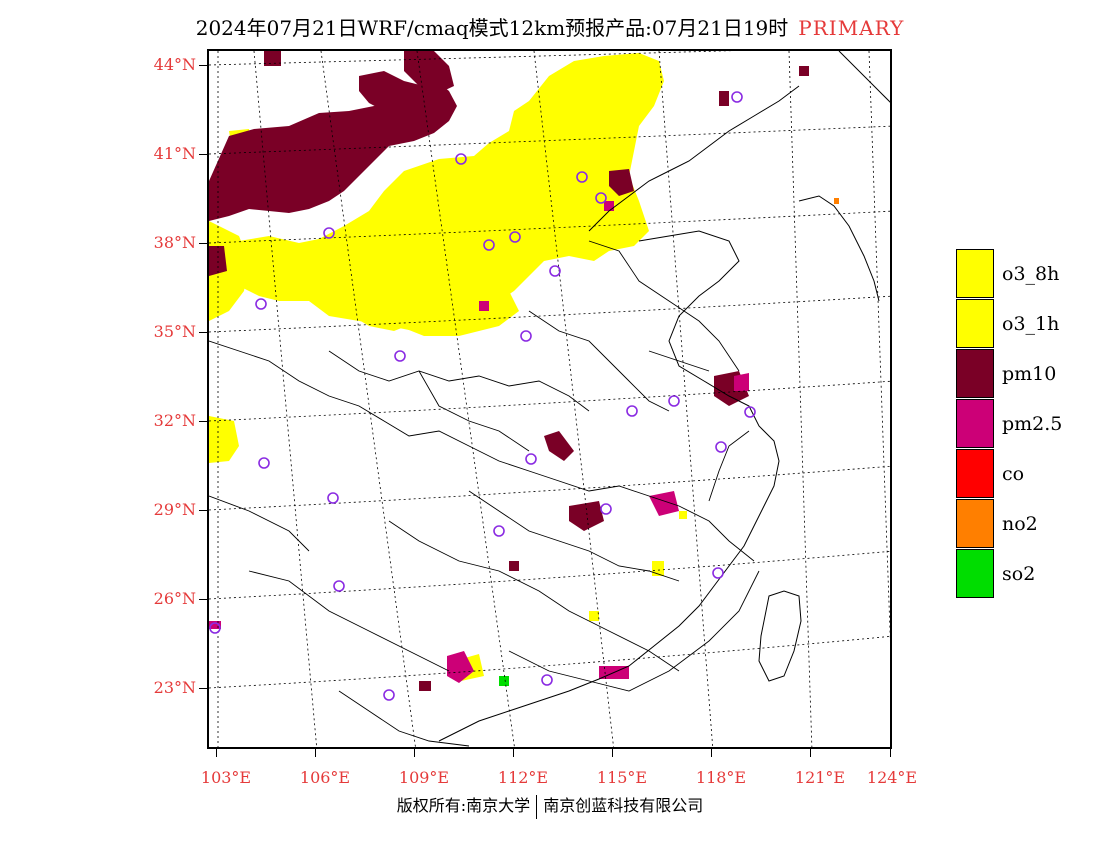 Image resolution: width=1100 pixels, height=850 pixels. What do you see at coordinates (325, 777) in the screenshot?
I see `lon-label-106: 106°E` at bounding box center [325, 777].